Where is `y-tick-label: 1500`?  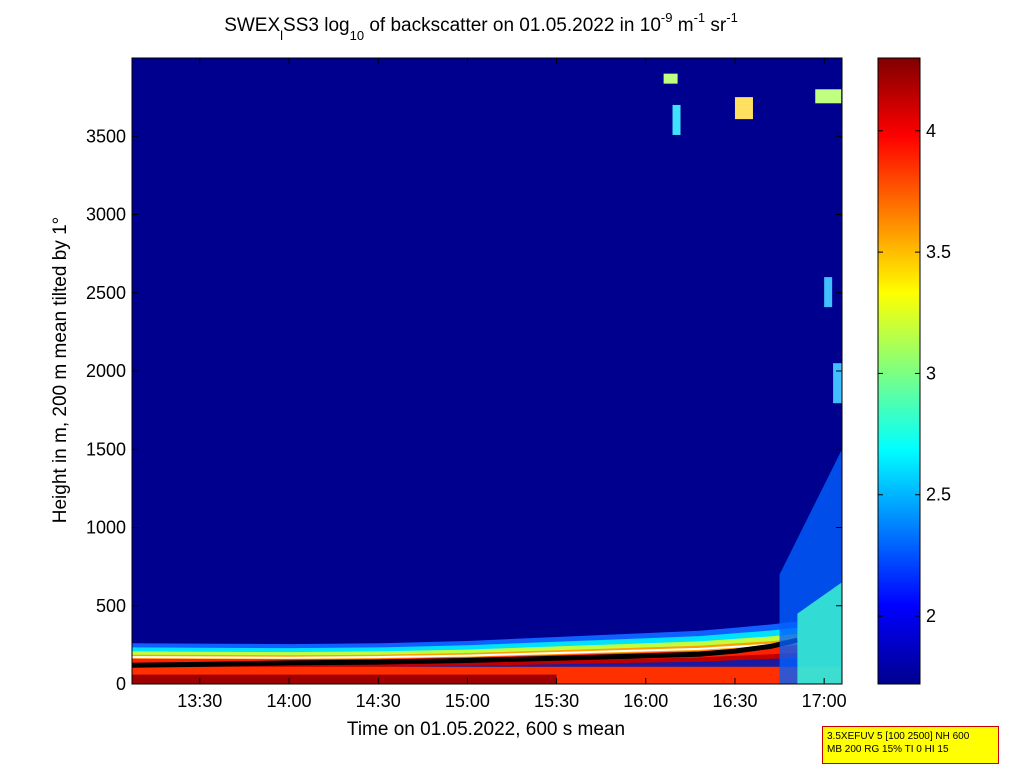 y-tick-label: 1500 is located at coordinates (106, 449).